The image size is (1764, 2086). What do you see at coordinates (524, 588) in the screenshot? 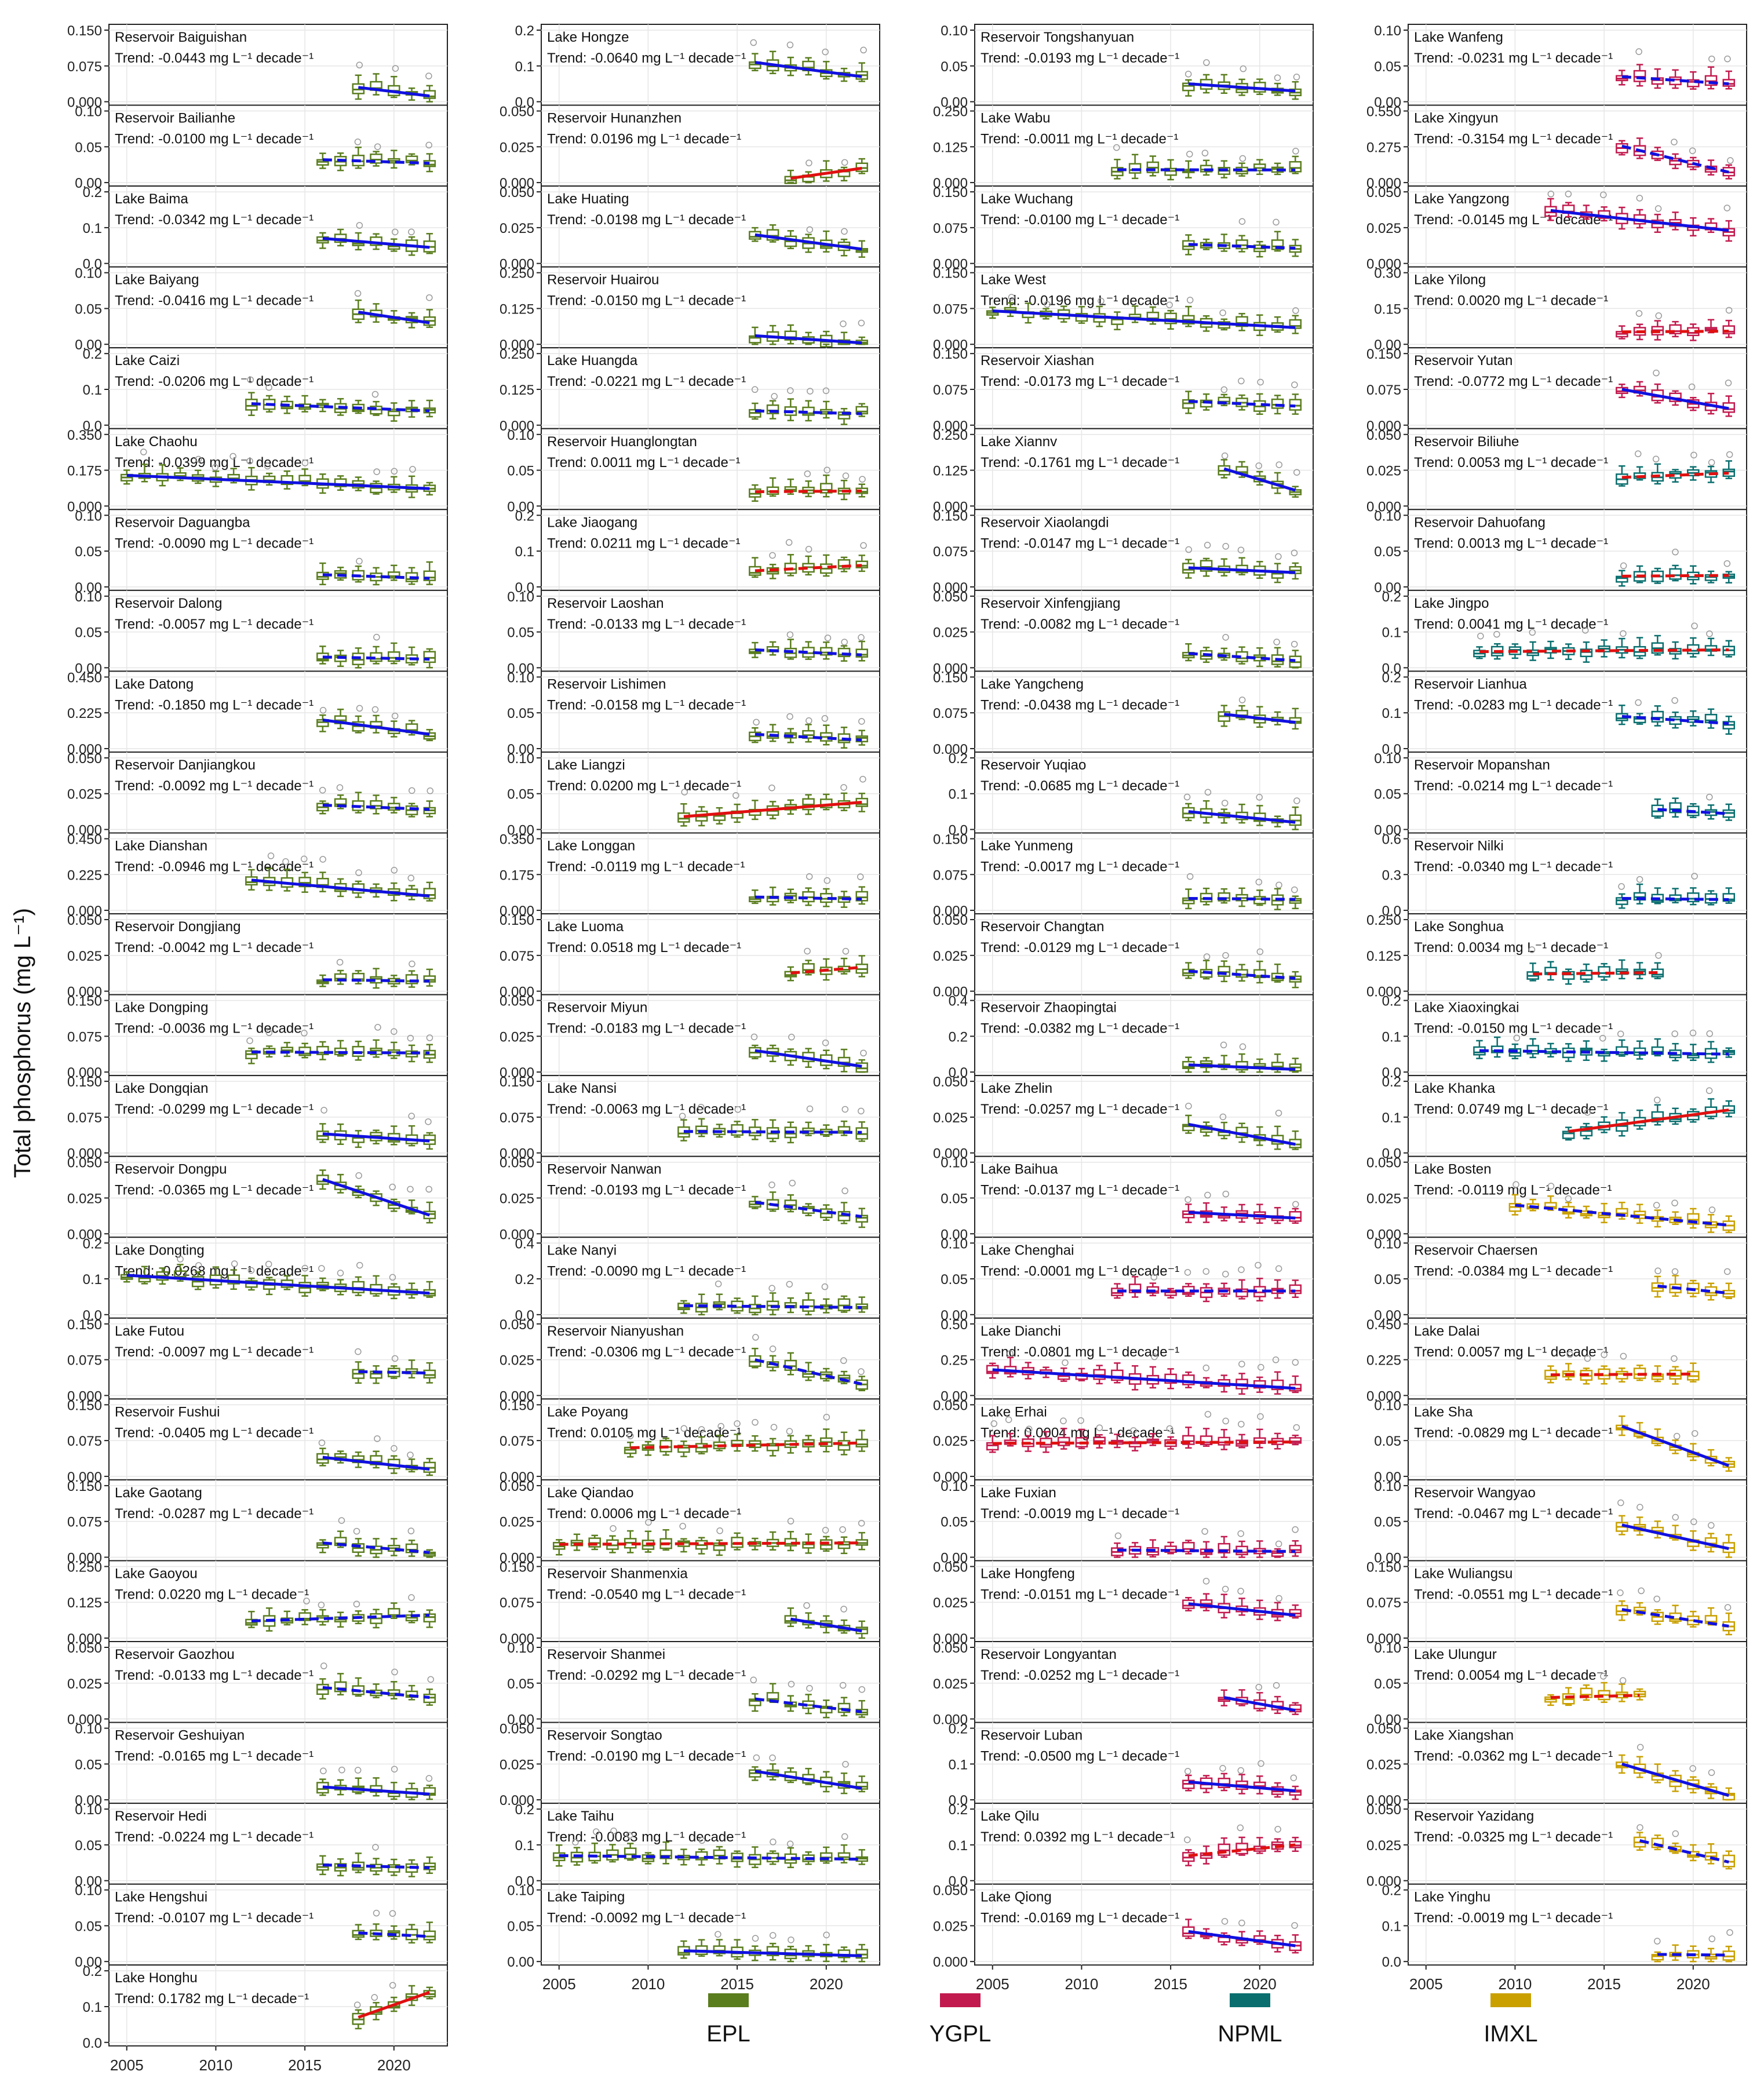
I see `y-tick-label: 0.0` at bounding box center [524, 588].